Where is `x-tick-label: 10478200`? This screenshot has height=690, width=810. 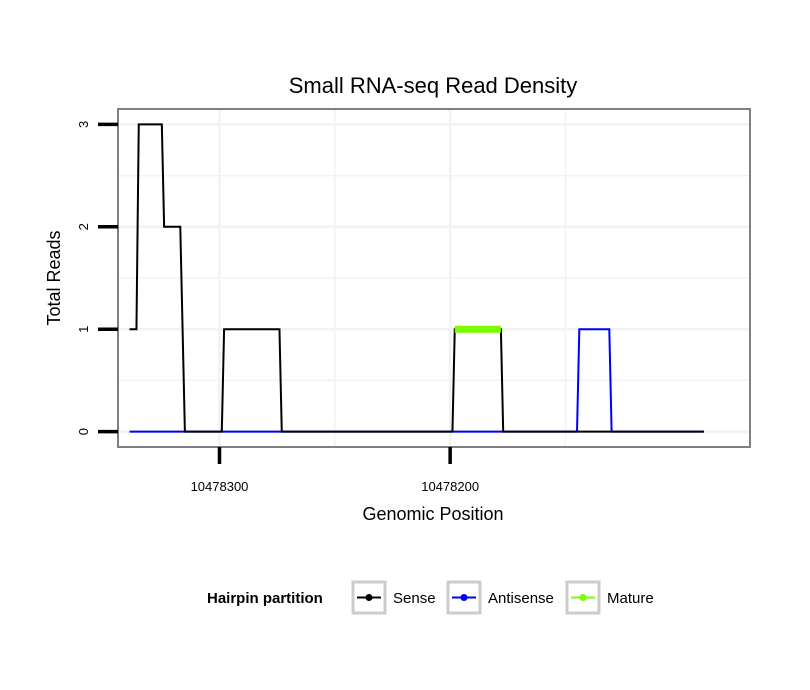 x-tick-label: 10478200 is located at coordinates (450, 486).